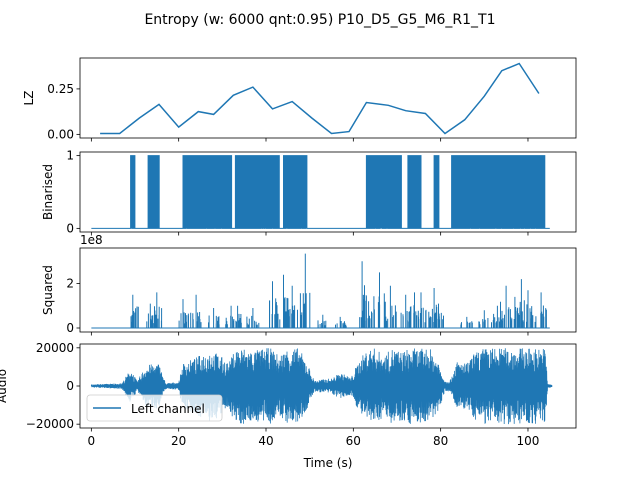  What do you see at coordinates (178, 441) in the screenshot?
I see `xtick-label: 20` at bounding box center [178, 441].